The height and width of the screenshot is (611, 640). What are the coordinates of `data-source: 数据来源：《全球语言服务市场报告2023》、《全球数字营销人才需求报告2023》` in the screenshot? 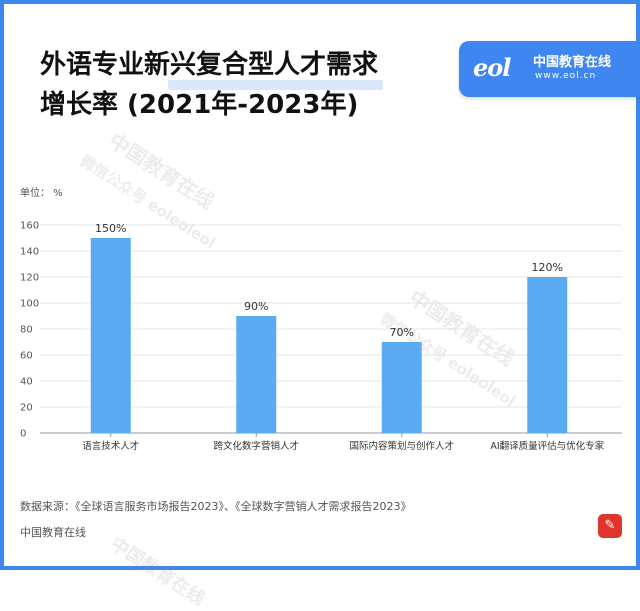 It's located at (216, 506).